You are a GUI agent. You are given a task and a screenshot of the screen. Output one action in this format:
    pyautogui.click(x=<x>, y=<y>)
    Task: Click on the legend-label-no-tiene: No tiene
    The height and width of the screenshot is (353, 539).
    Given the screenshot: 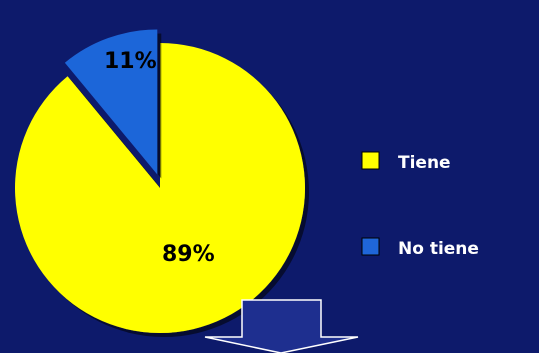 What is the action you would take?
    pyautogui.click(x=438, y=249)
    